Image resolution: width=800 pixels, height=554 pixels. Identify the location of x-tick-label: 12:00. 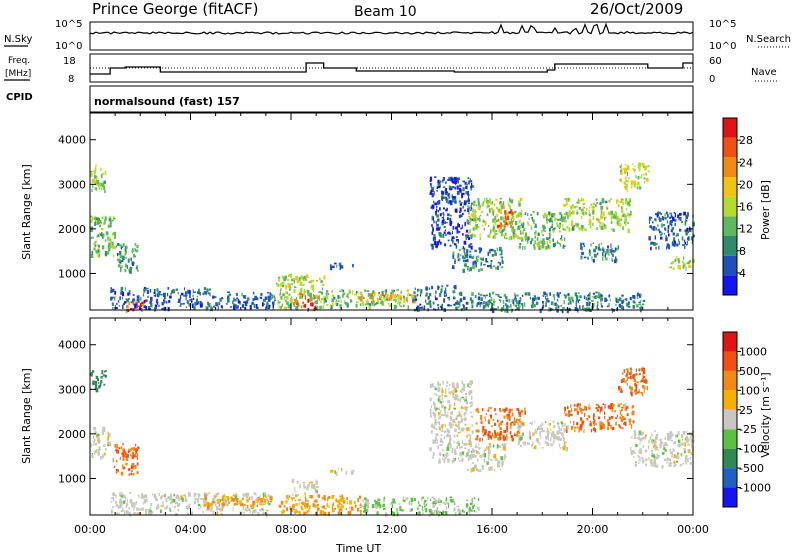
(392, 529).